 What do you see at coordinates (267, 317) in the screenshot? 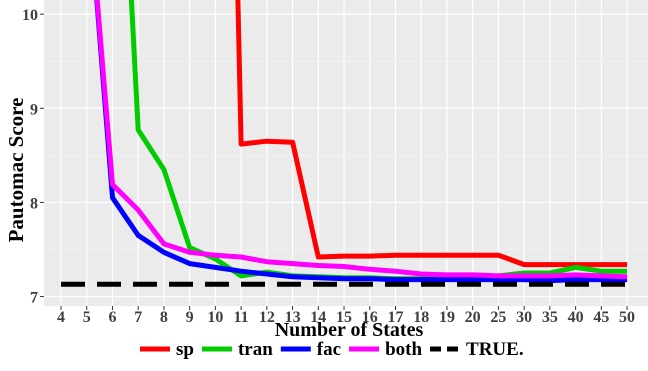
I see `x-tick-label: 12` at bounding box center [267, 317].